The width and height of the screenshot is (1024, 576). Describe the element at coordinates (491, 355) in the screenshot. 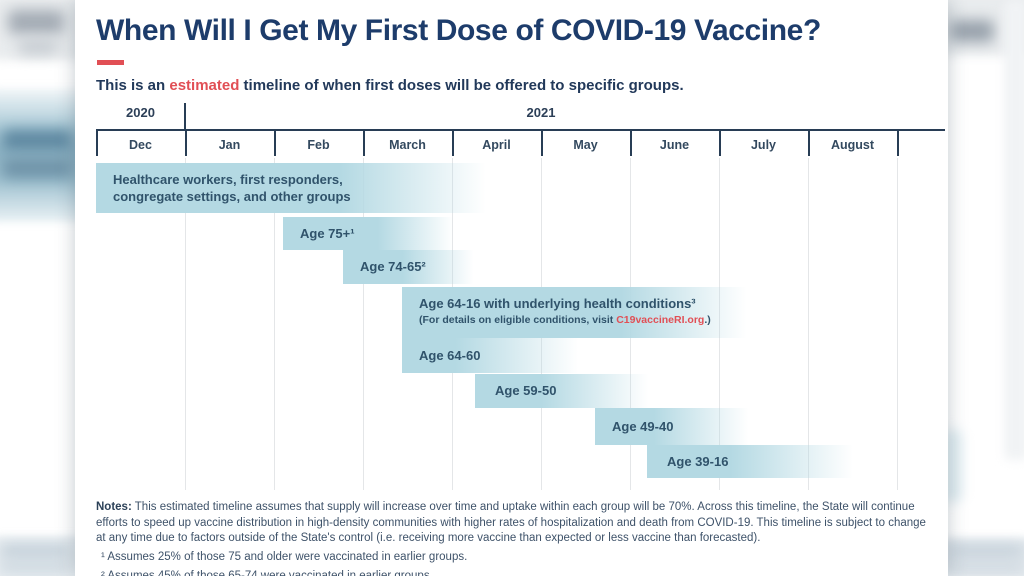

I see `timeline-bar-age-64-60: Age 64-60` at that location.